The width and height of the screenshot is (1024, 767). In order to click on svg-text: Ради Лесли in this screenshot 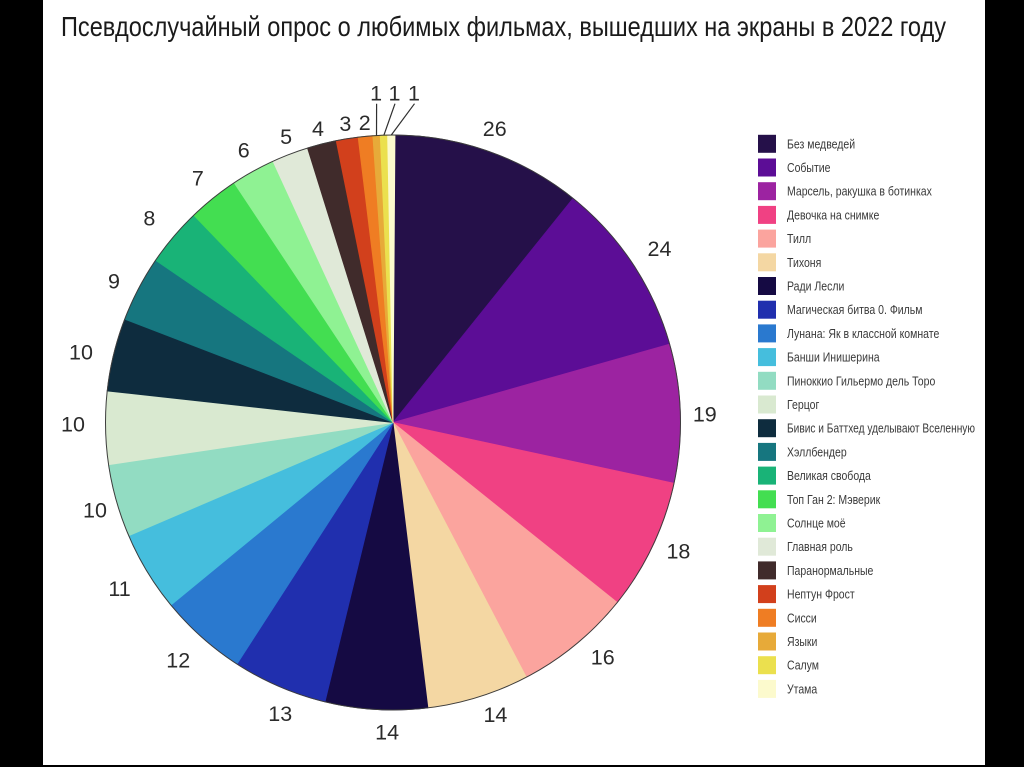, I will do `click(815, 287)`.